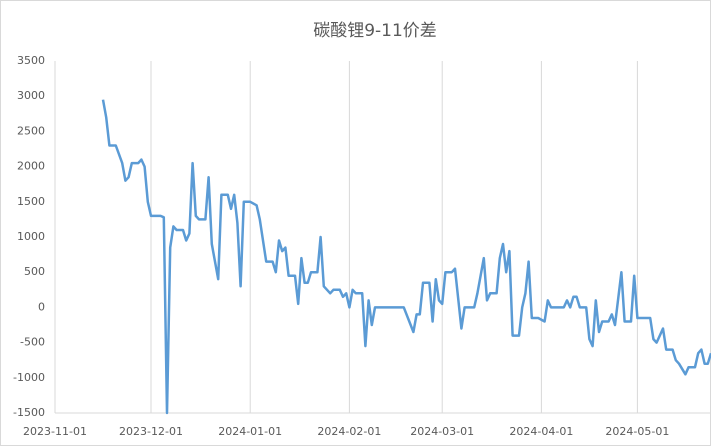 The width and height of the screenshot is (711, 446). I want to click on y-tick-label: 500, so click(34, 271).